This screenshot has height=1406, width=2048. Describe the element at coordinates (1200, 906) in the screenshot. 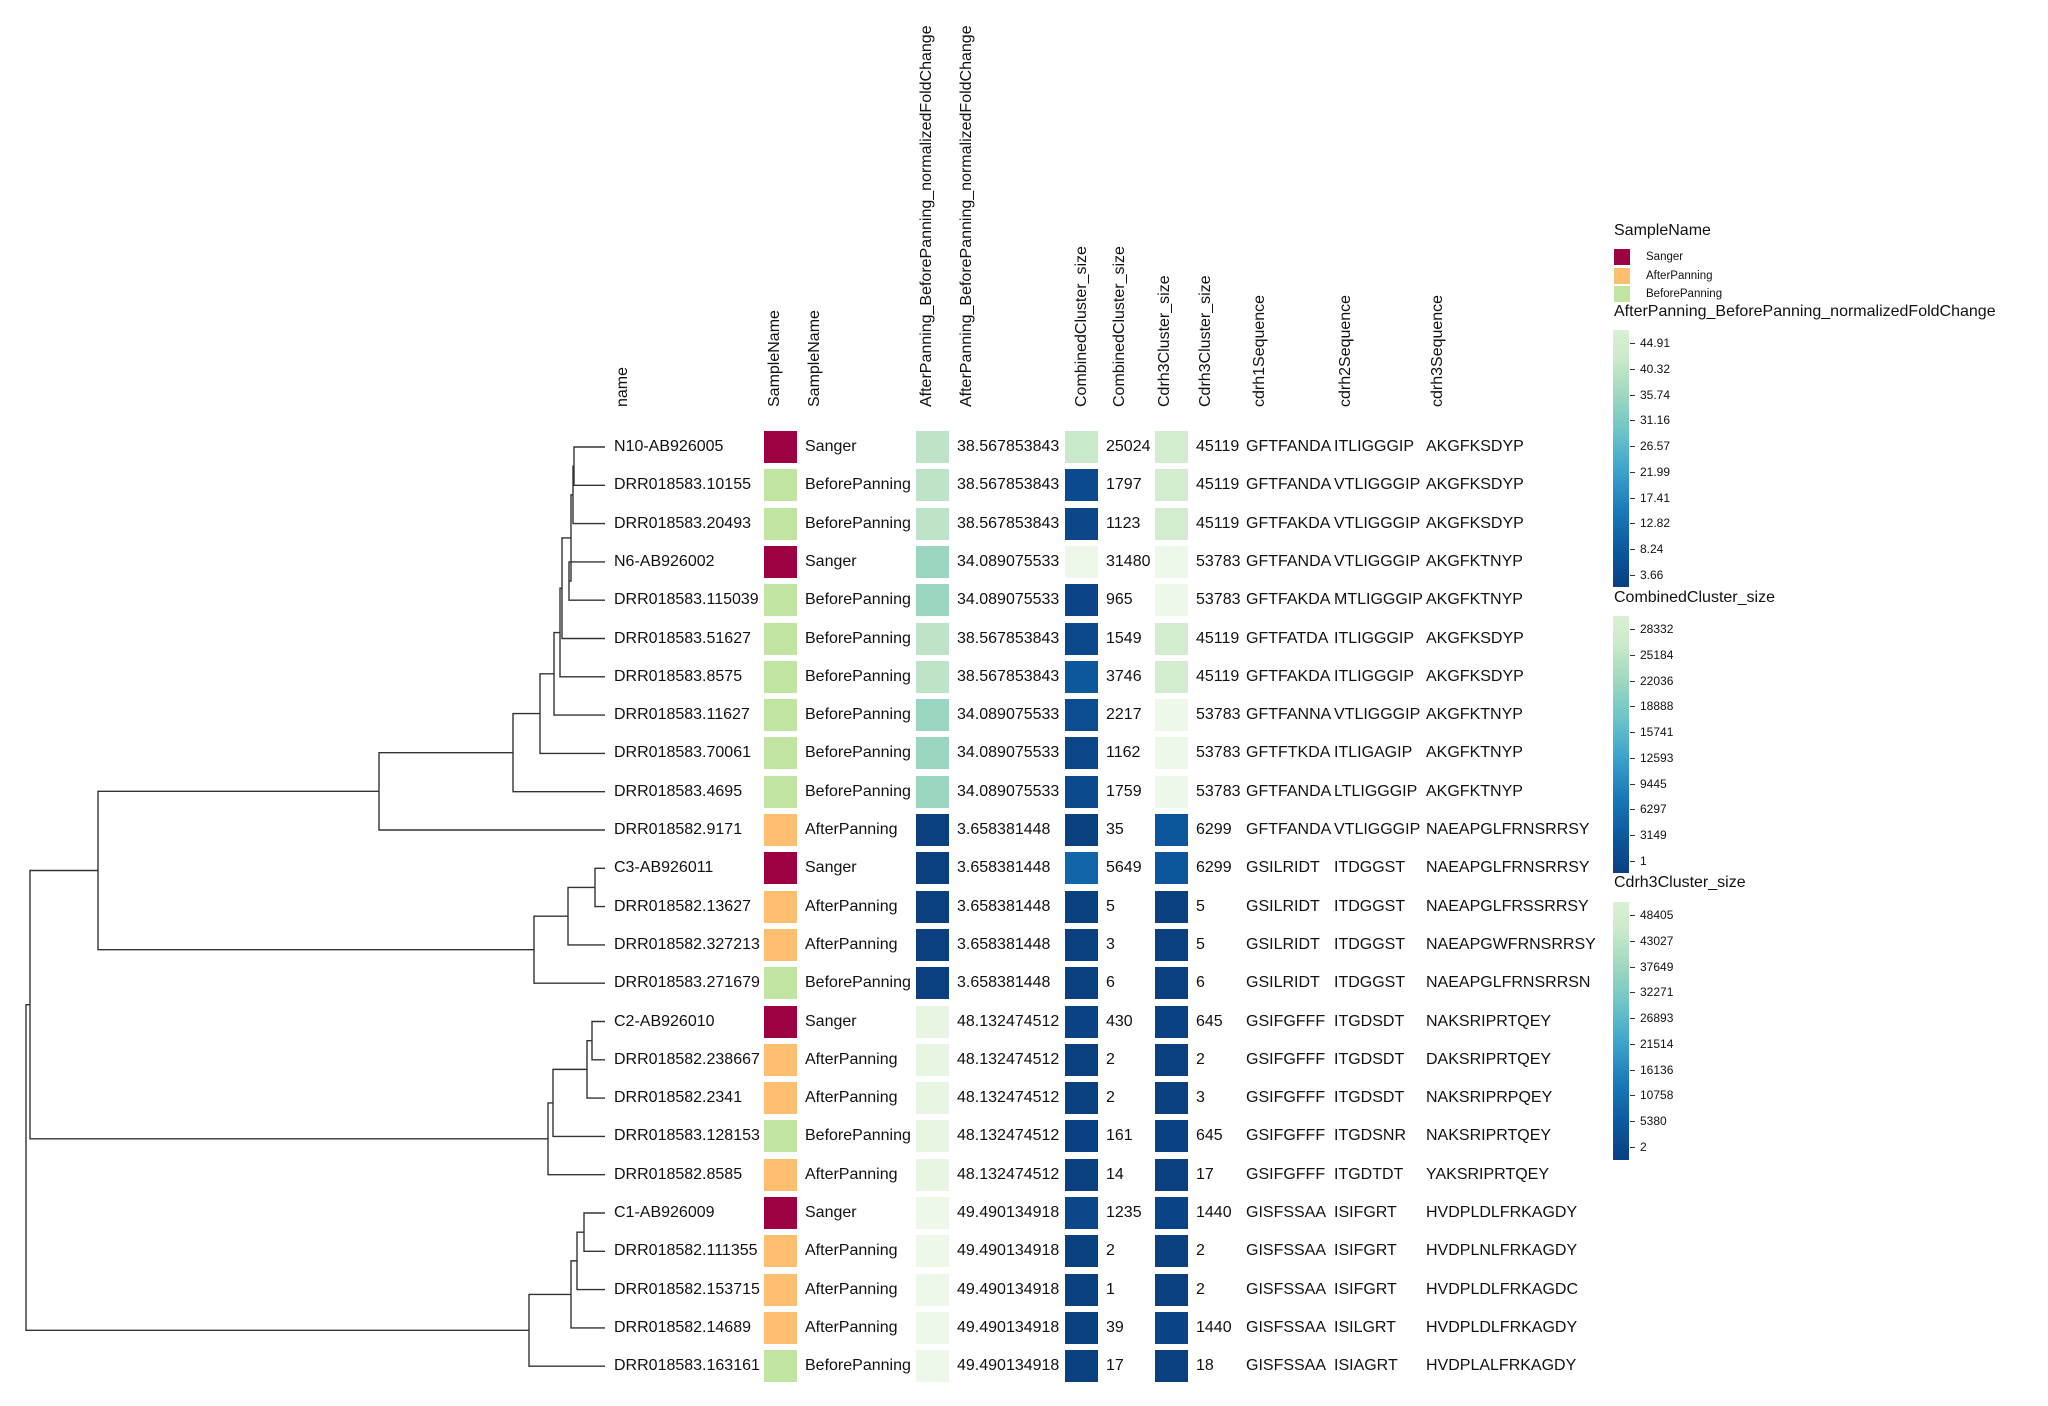

I see `cdrh3-cluster-value: 5` at that location.